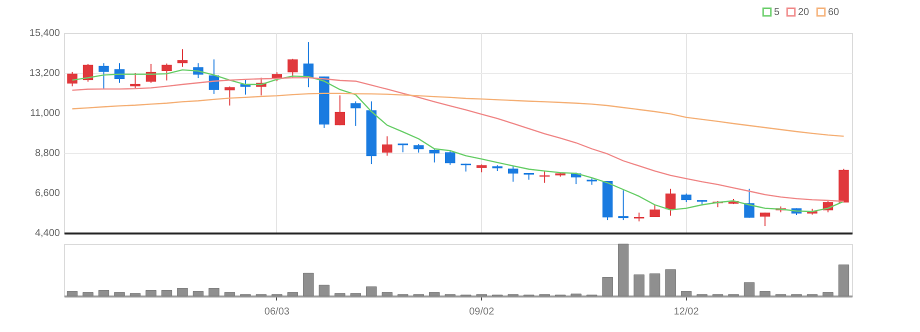  I want to click on legend-label: 20, so click(804, 12).